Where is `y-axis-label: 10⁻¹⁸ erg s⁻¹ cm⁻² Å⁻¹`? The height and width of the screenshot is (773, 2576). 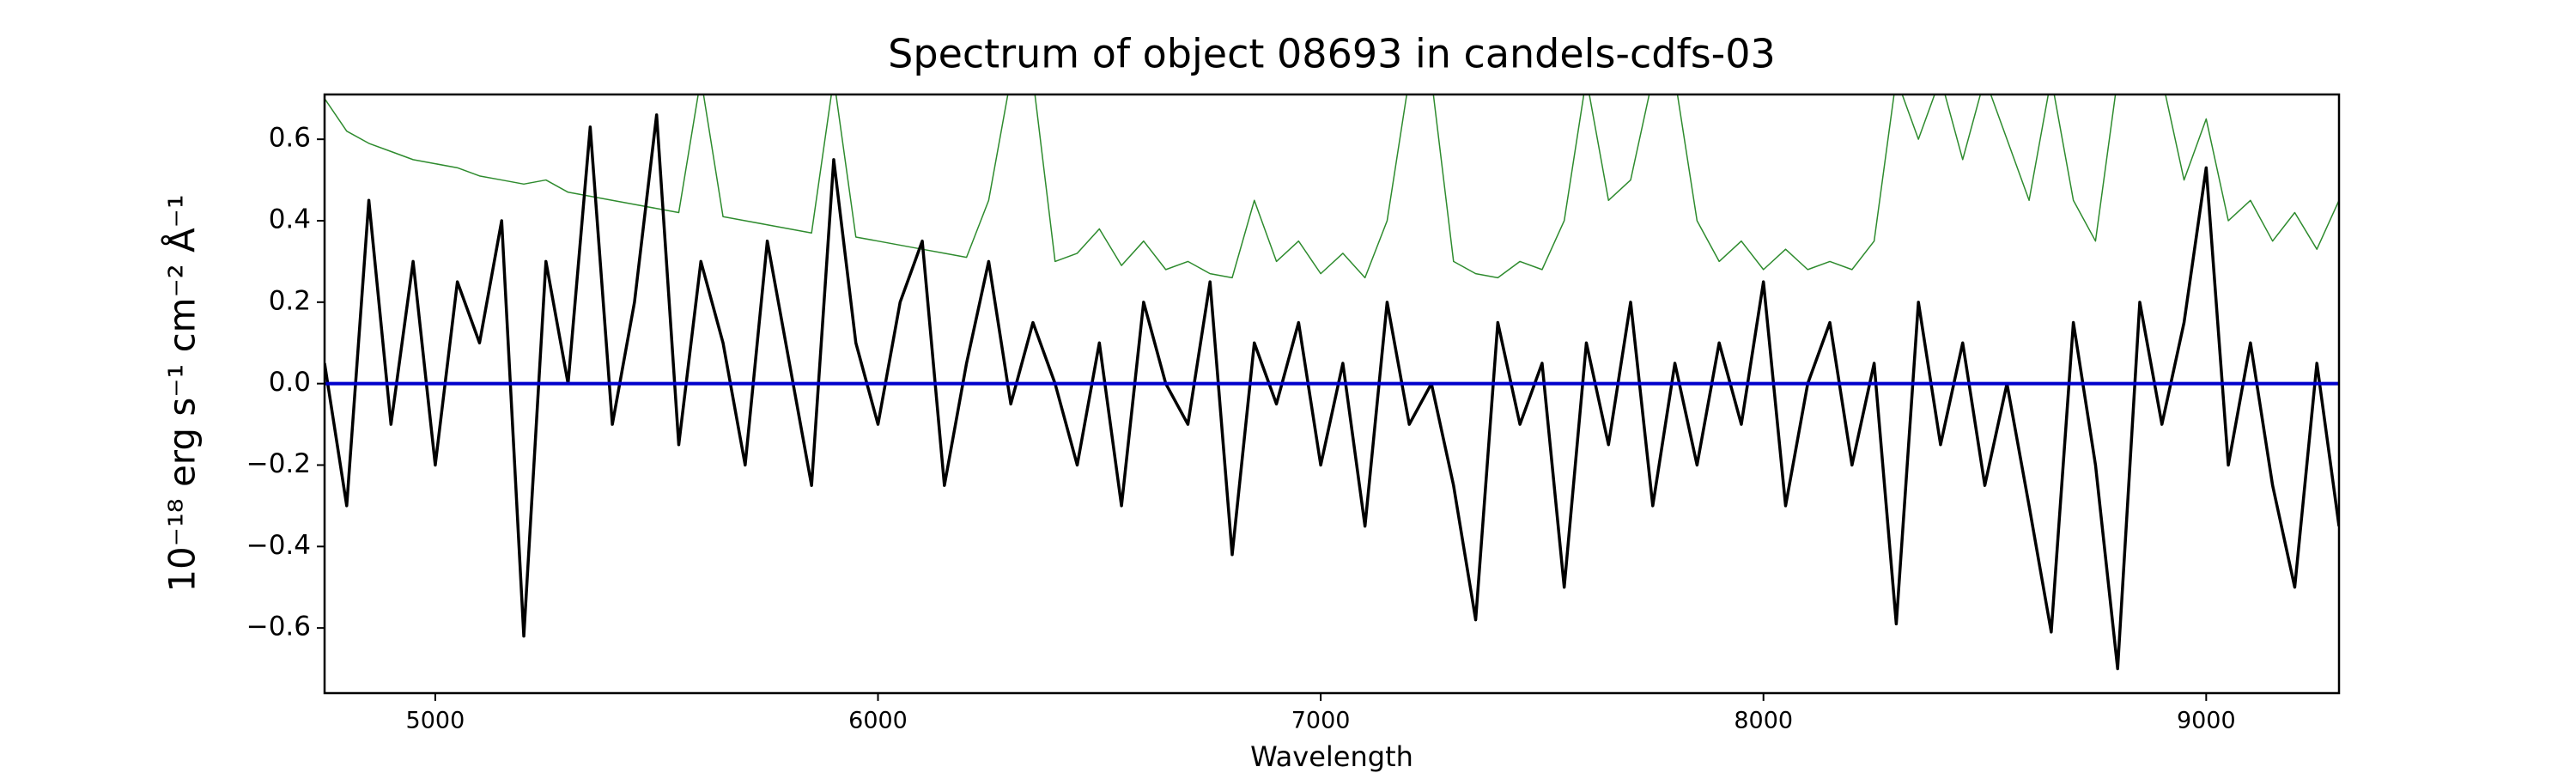 y-axis-label: 10⁻¹⁸ erg s⁻¹ cm⁻² Å⁻¹ is located at coordinates (182, 393).